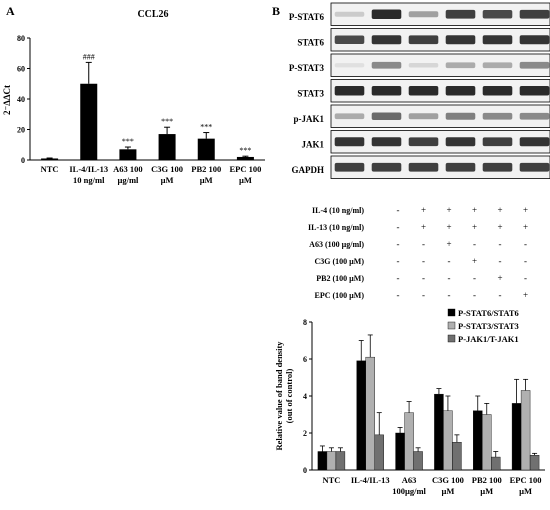 This screenshot has width=550, height=510. What do you see at coordinates (307, 68) in the screenshot?
I see `blot-row-label: P-STAT3` at bounding box center [307, 68].